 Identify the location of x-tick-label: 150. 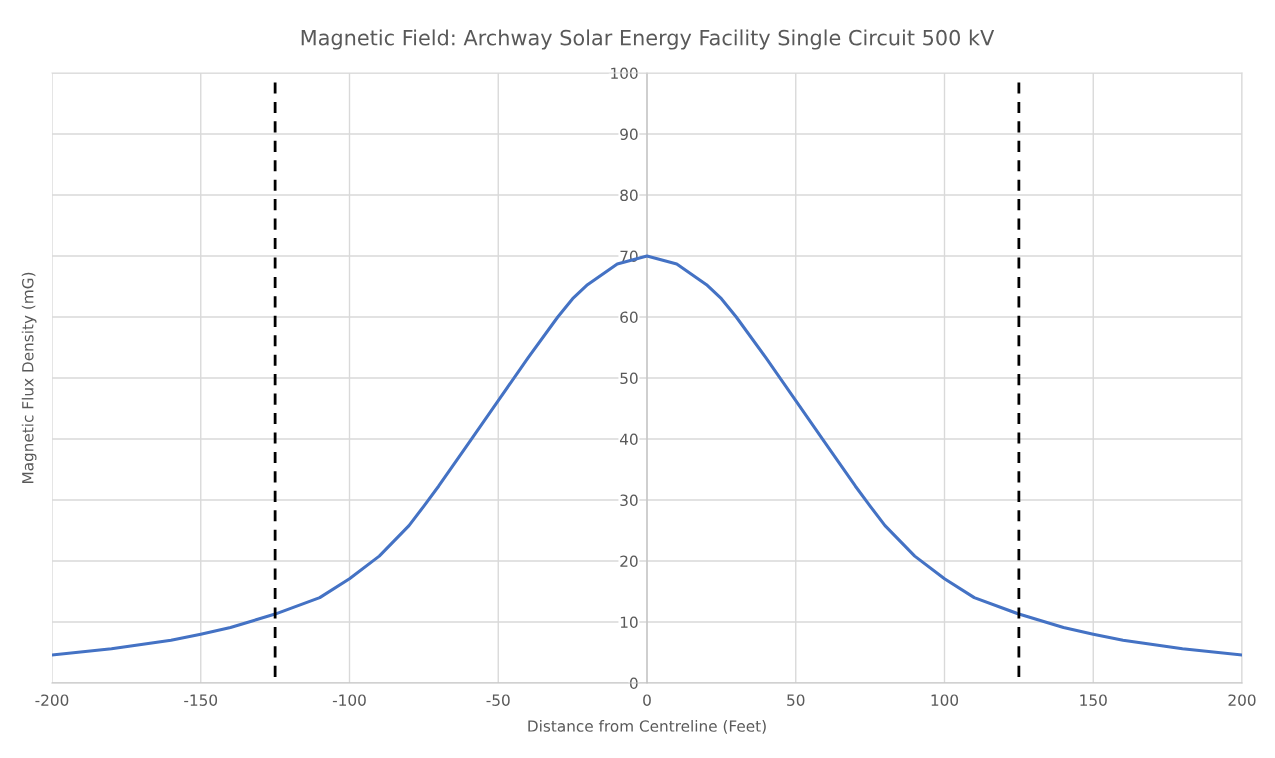
(1093, 700).